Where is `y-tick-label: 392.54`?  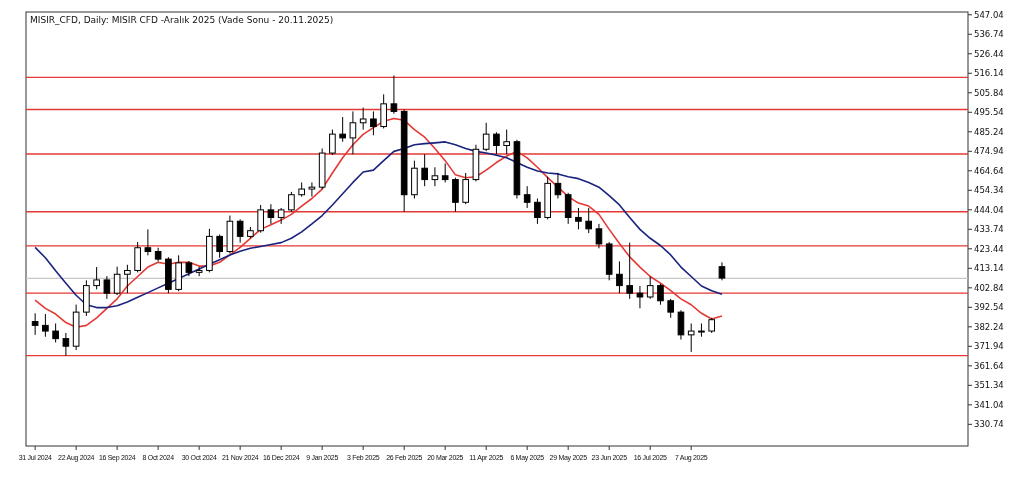
y-tick-label: 392.54 is located at coordinates (989, 307).